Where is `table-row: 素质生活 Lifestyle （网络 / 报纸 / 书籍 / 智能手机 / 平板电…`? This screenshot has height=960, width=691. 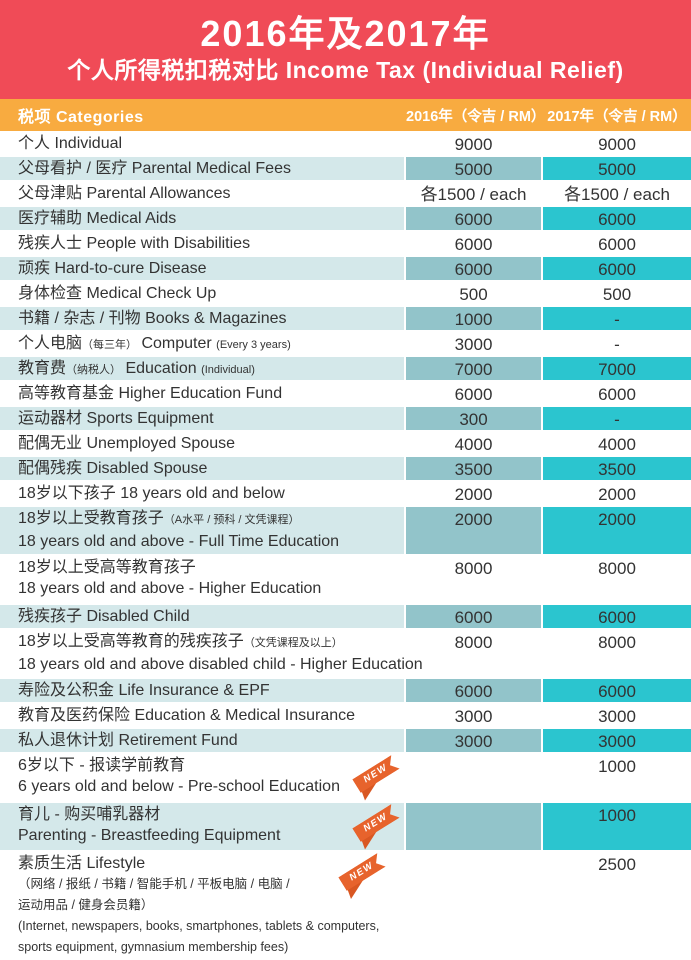 table-row: 素质生活 Lifestyle （网络 / 报纸 / 书籍 / 智能手机 / 平板电… is located at coordinates (345, 905).